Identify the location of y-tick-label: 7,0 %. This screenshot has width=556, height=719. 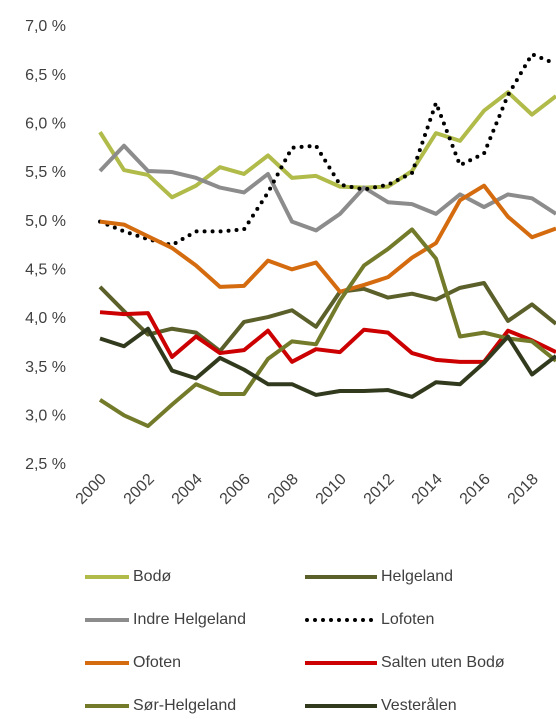
(45, 26).